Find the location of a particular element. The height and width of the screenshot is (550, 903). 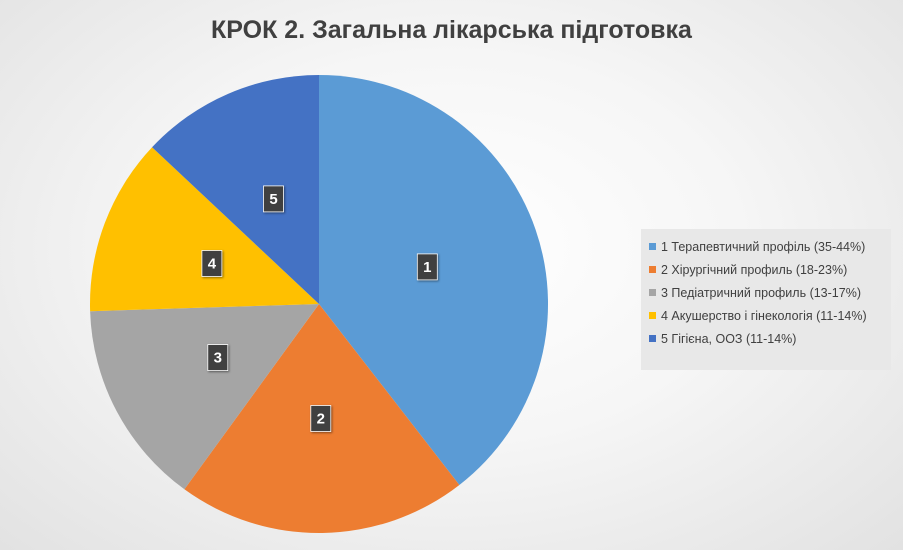

legend-item-2: 2 Хірургічний профиль (18-23%) is located at coordinates (770, 269).